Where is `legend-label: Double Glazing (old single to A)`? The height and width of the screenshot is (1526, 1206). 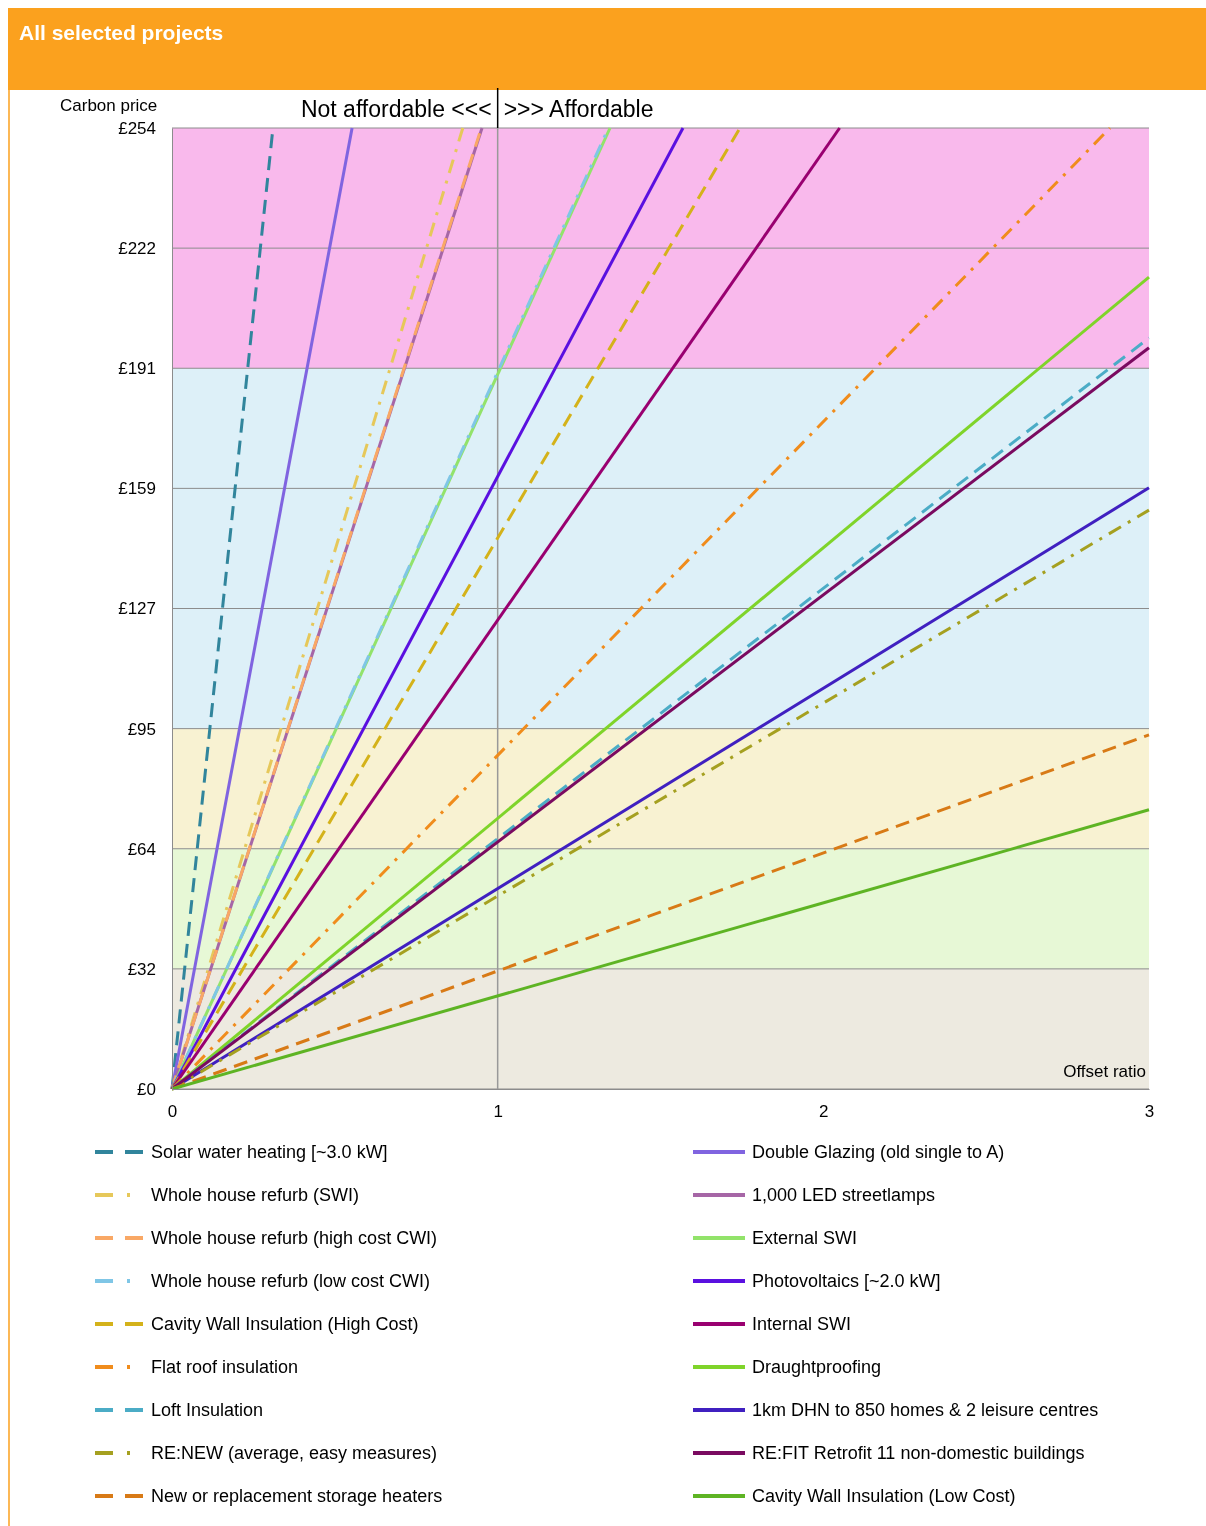 legend-label: Double Glazing (old single to A) is located at coordinates (878, 1152).